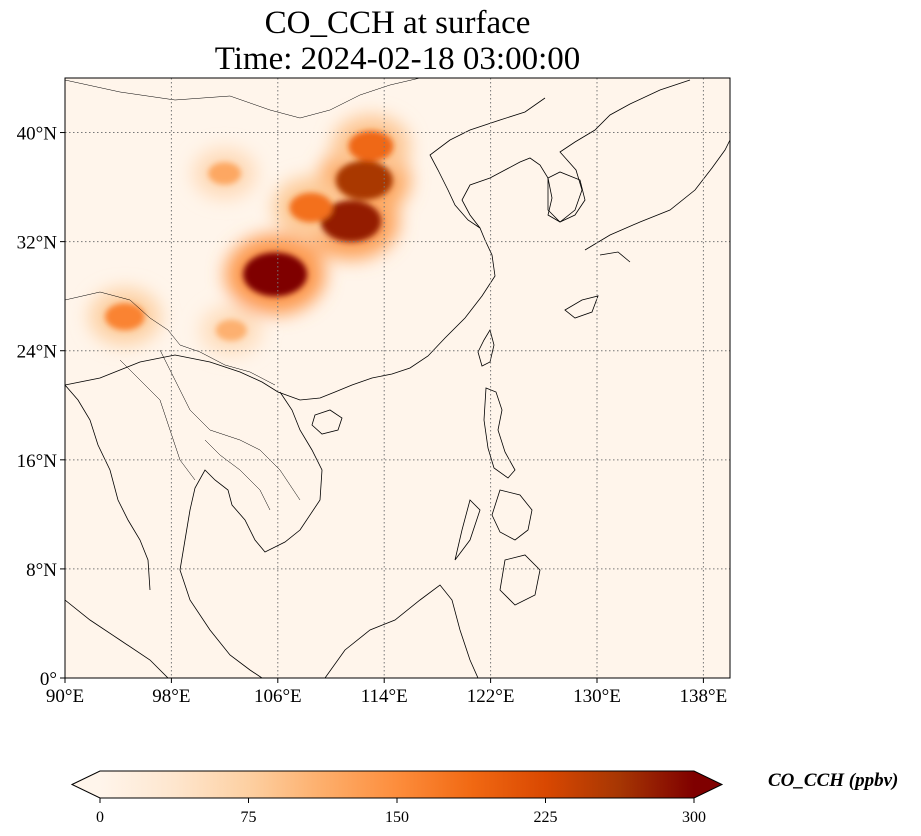 Image resolution: width=921 pixels, height=836 pixels. I want to click on lon-tick-label: 130°E, so click(597, 696).